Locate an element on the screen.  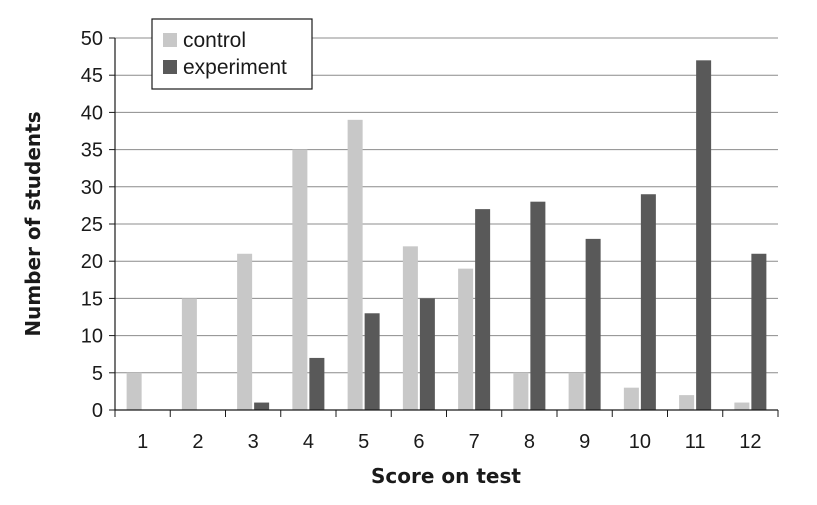
x-tick-label: 3 is located at coordinates (253, 442).